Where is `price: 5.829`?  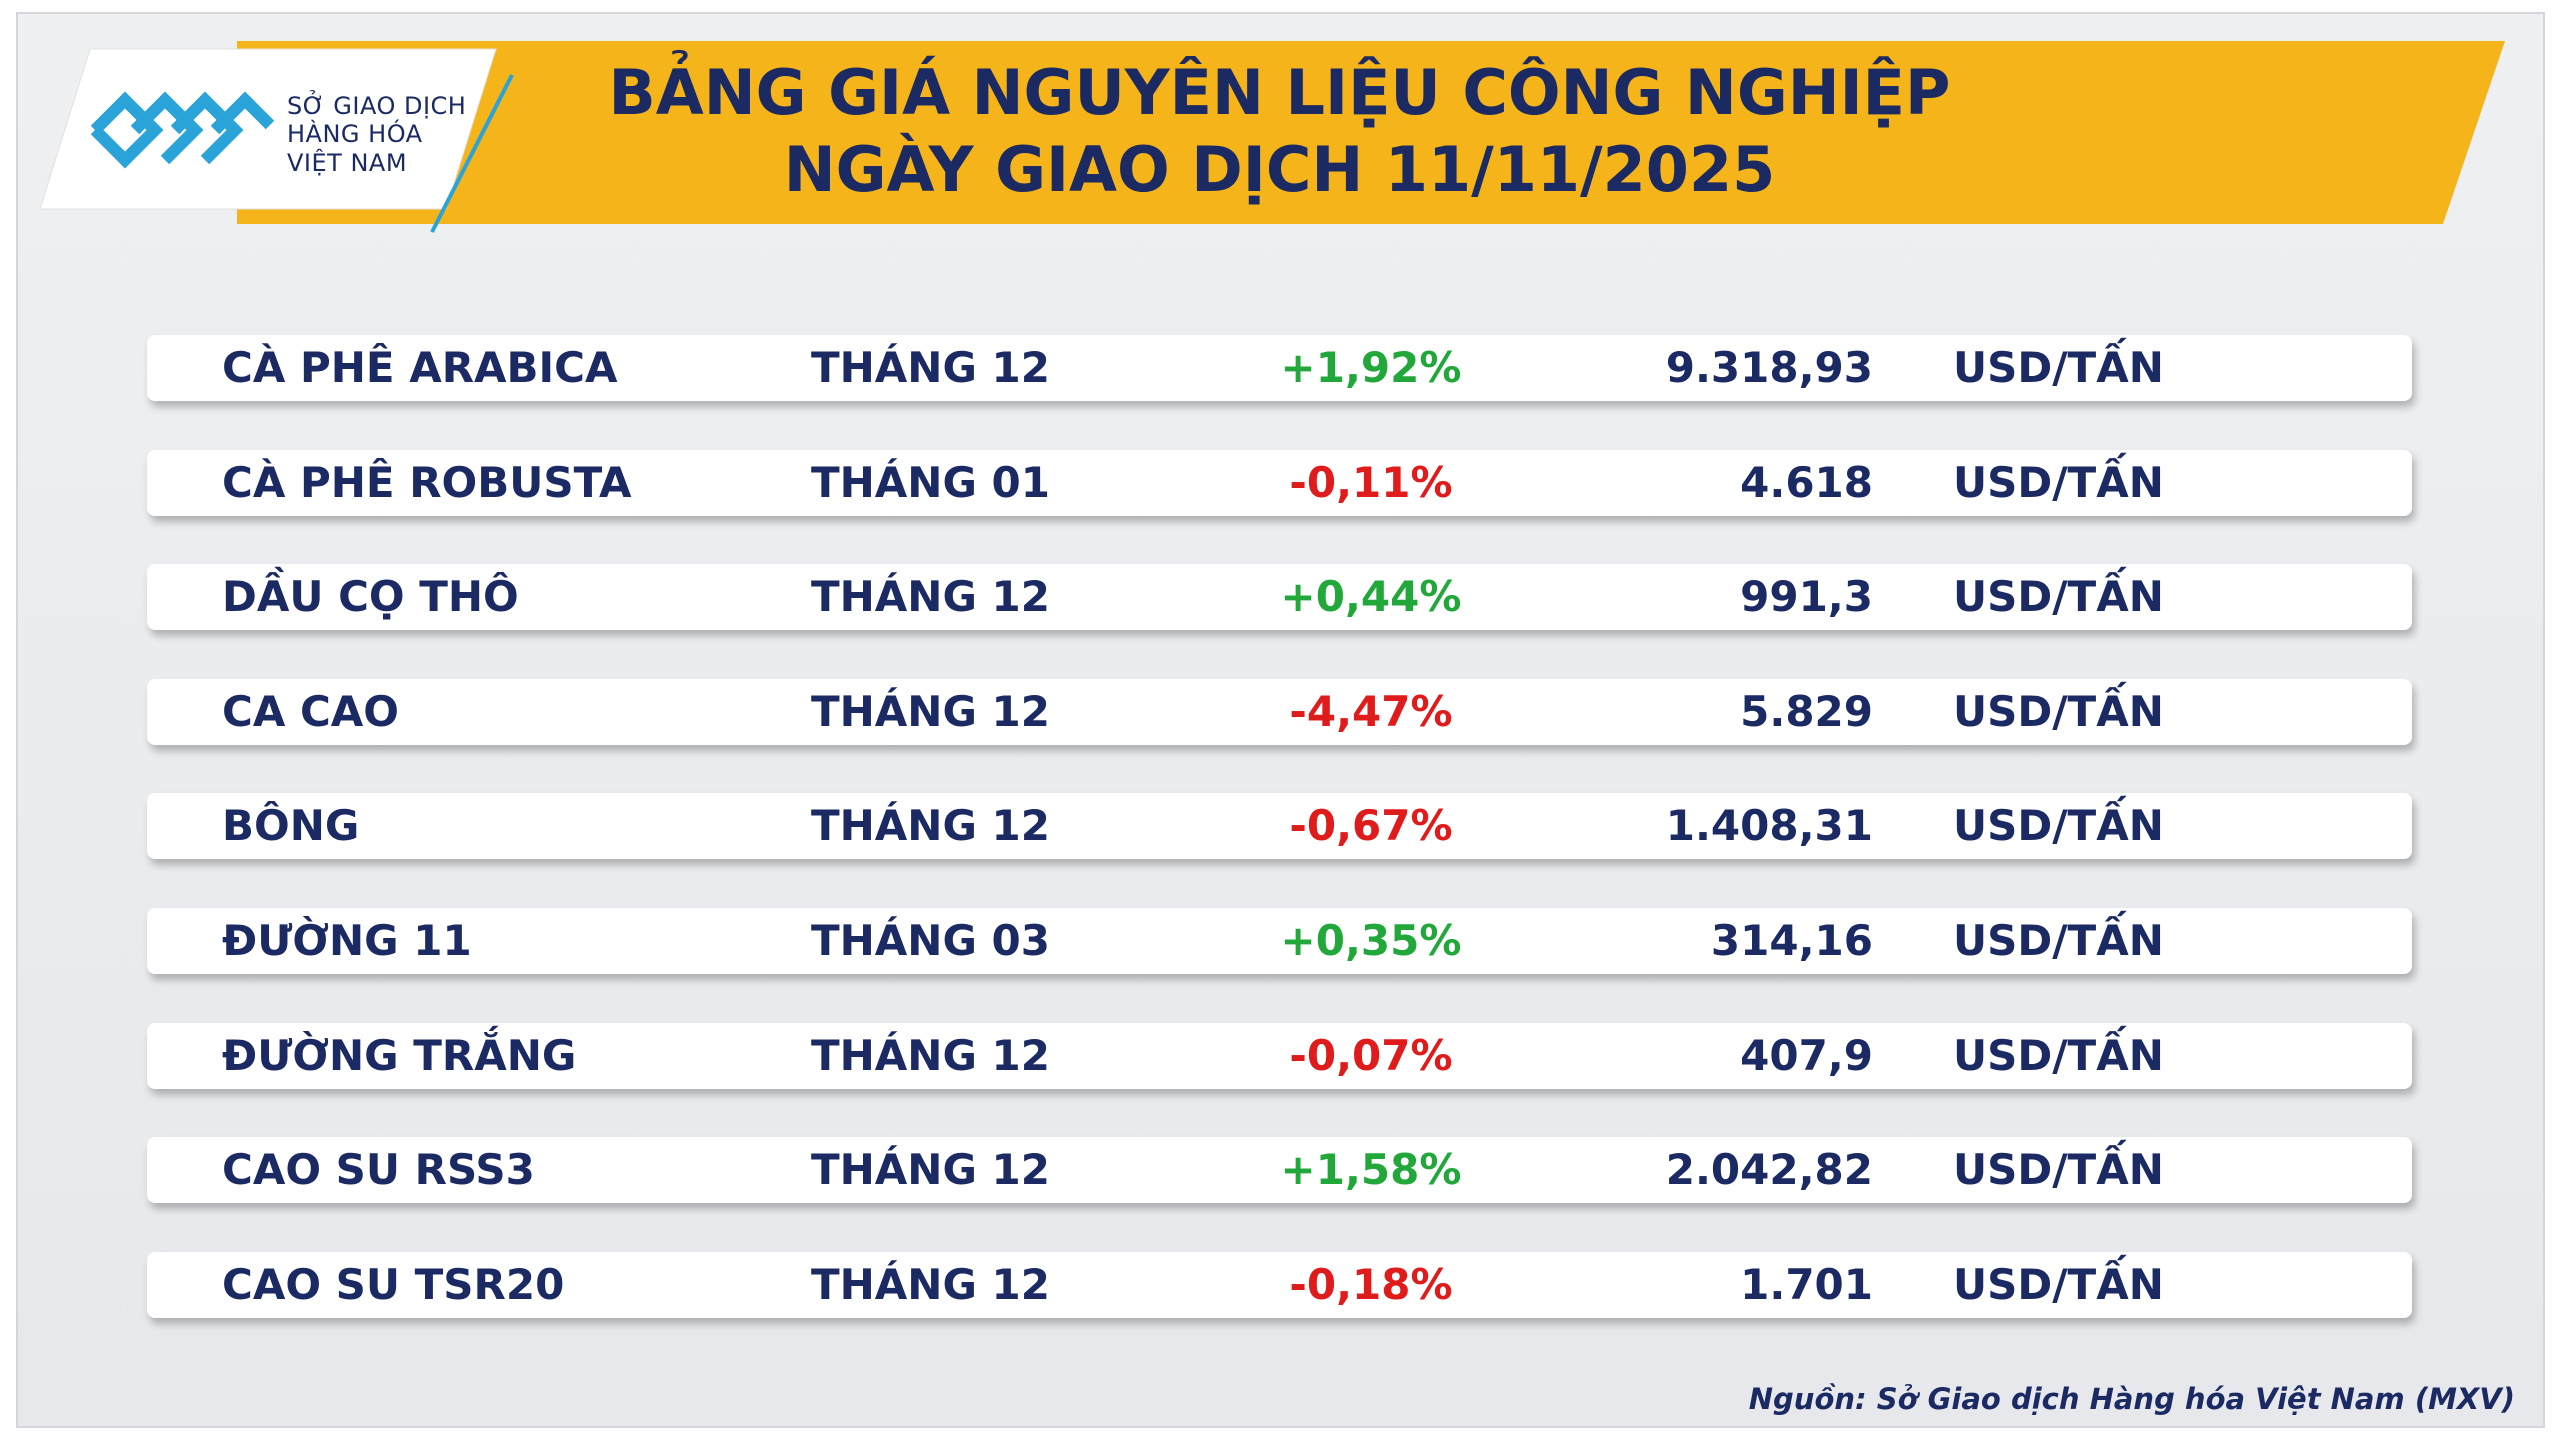 price: 5.829 is located at coordinates (1806, 711).